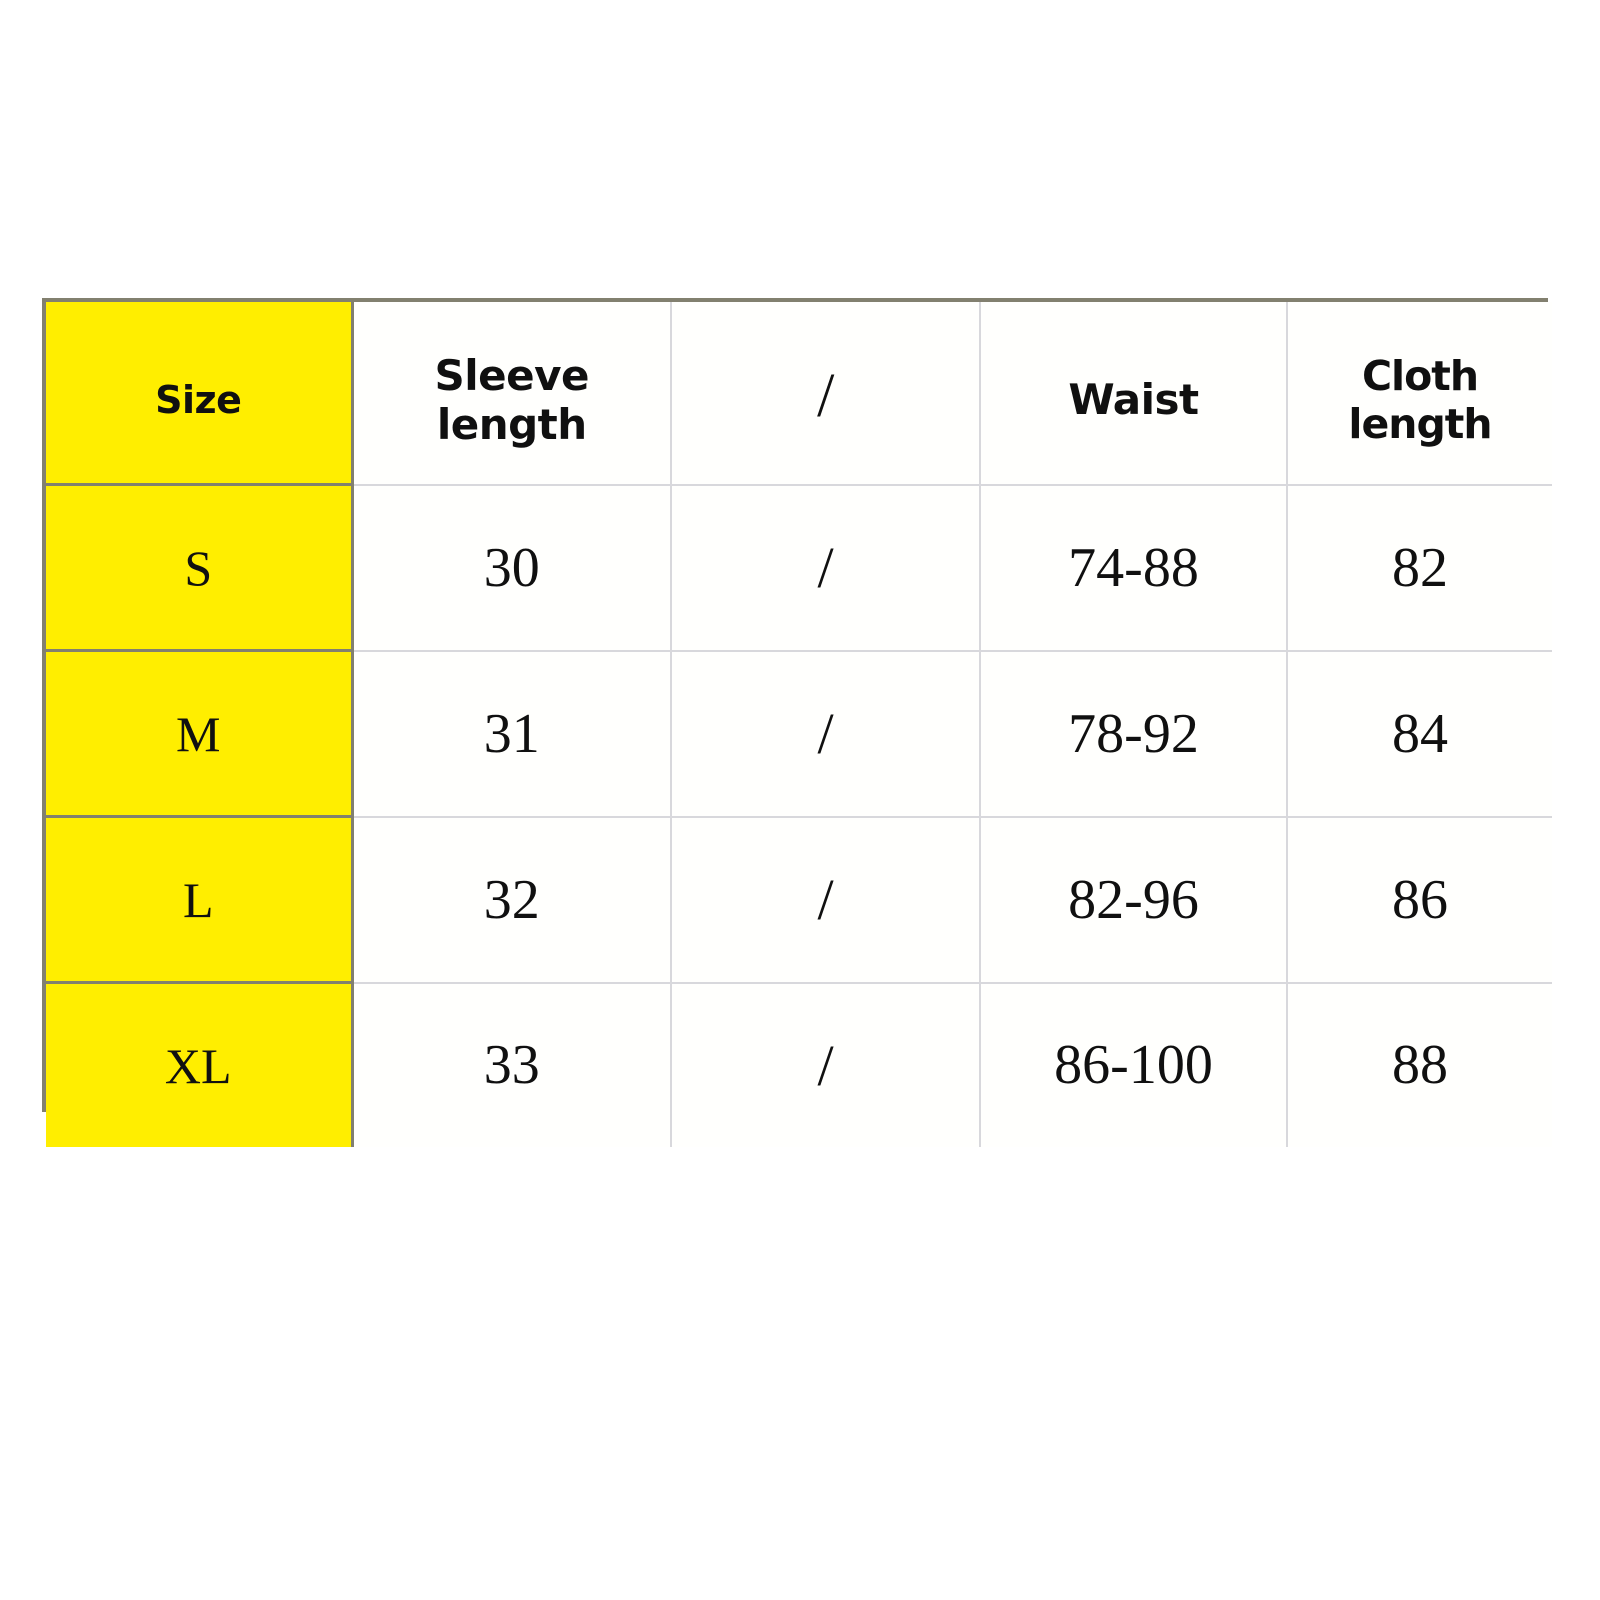 The height and width of the screenshot is (1600, 1600). What do you see at coordinates (512, 900) in the screenshot?
I see `cell-sleeve-length: 32` at bounding box center [512, 900].